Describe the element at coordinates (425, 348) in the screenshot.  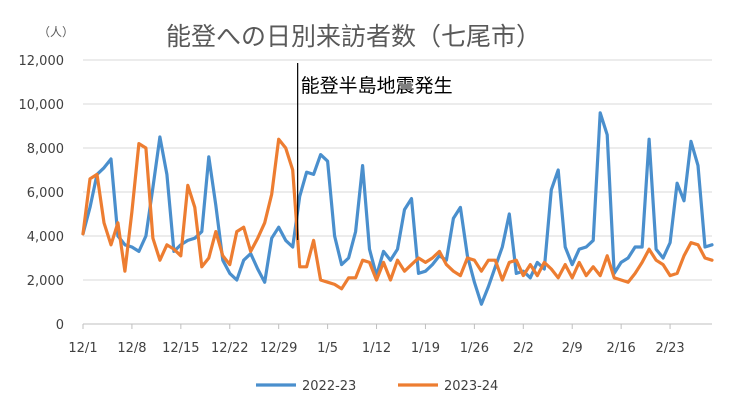
I see `x-tick-label: 1/19` at that location.